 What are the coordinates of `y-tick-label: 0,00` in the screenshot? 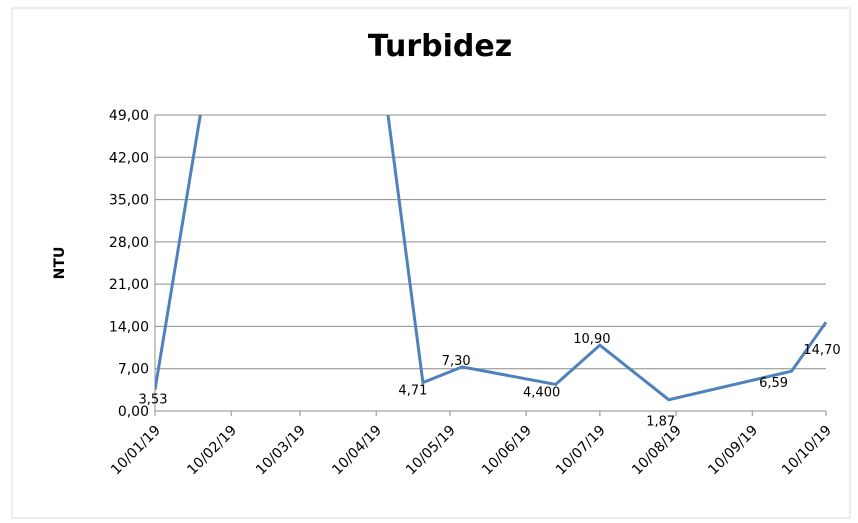 It's located at (133, 412).